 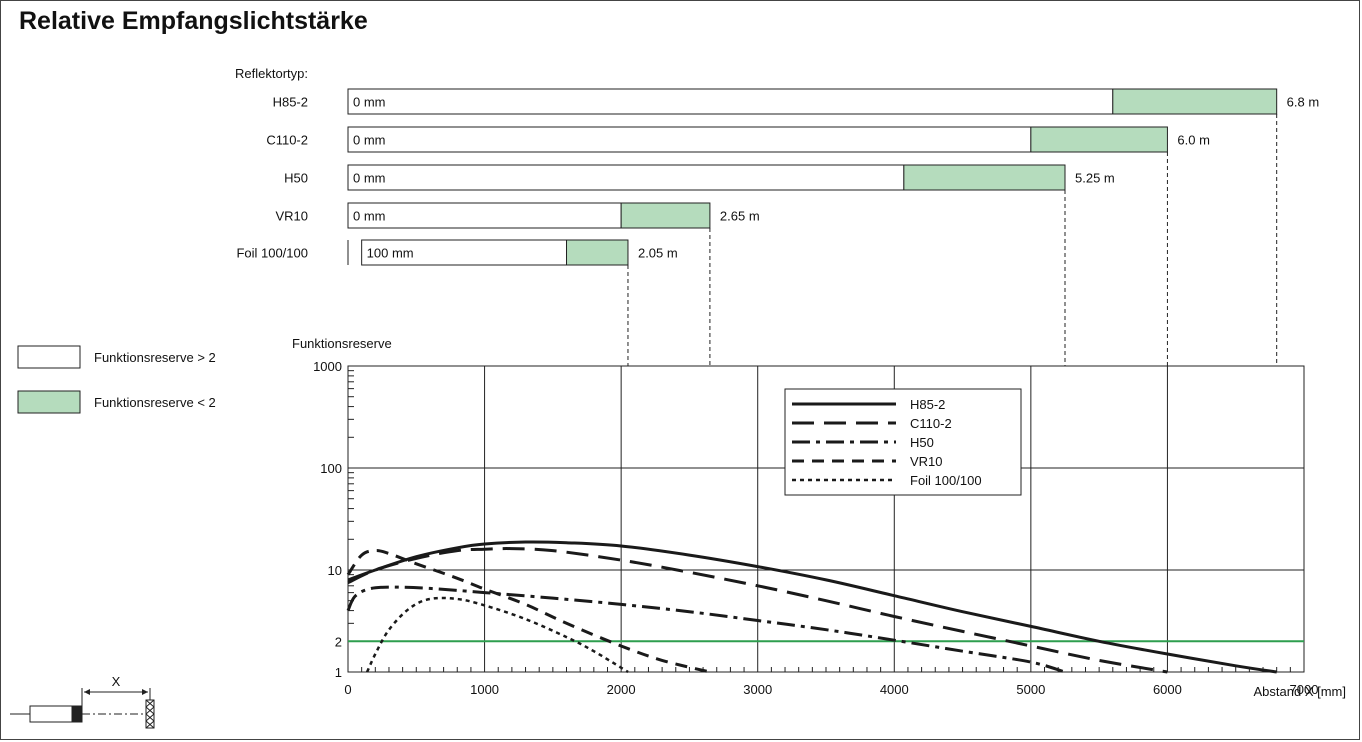 I want to click on x-tick-label: 4000, so click(x=894, y=689).